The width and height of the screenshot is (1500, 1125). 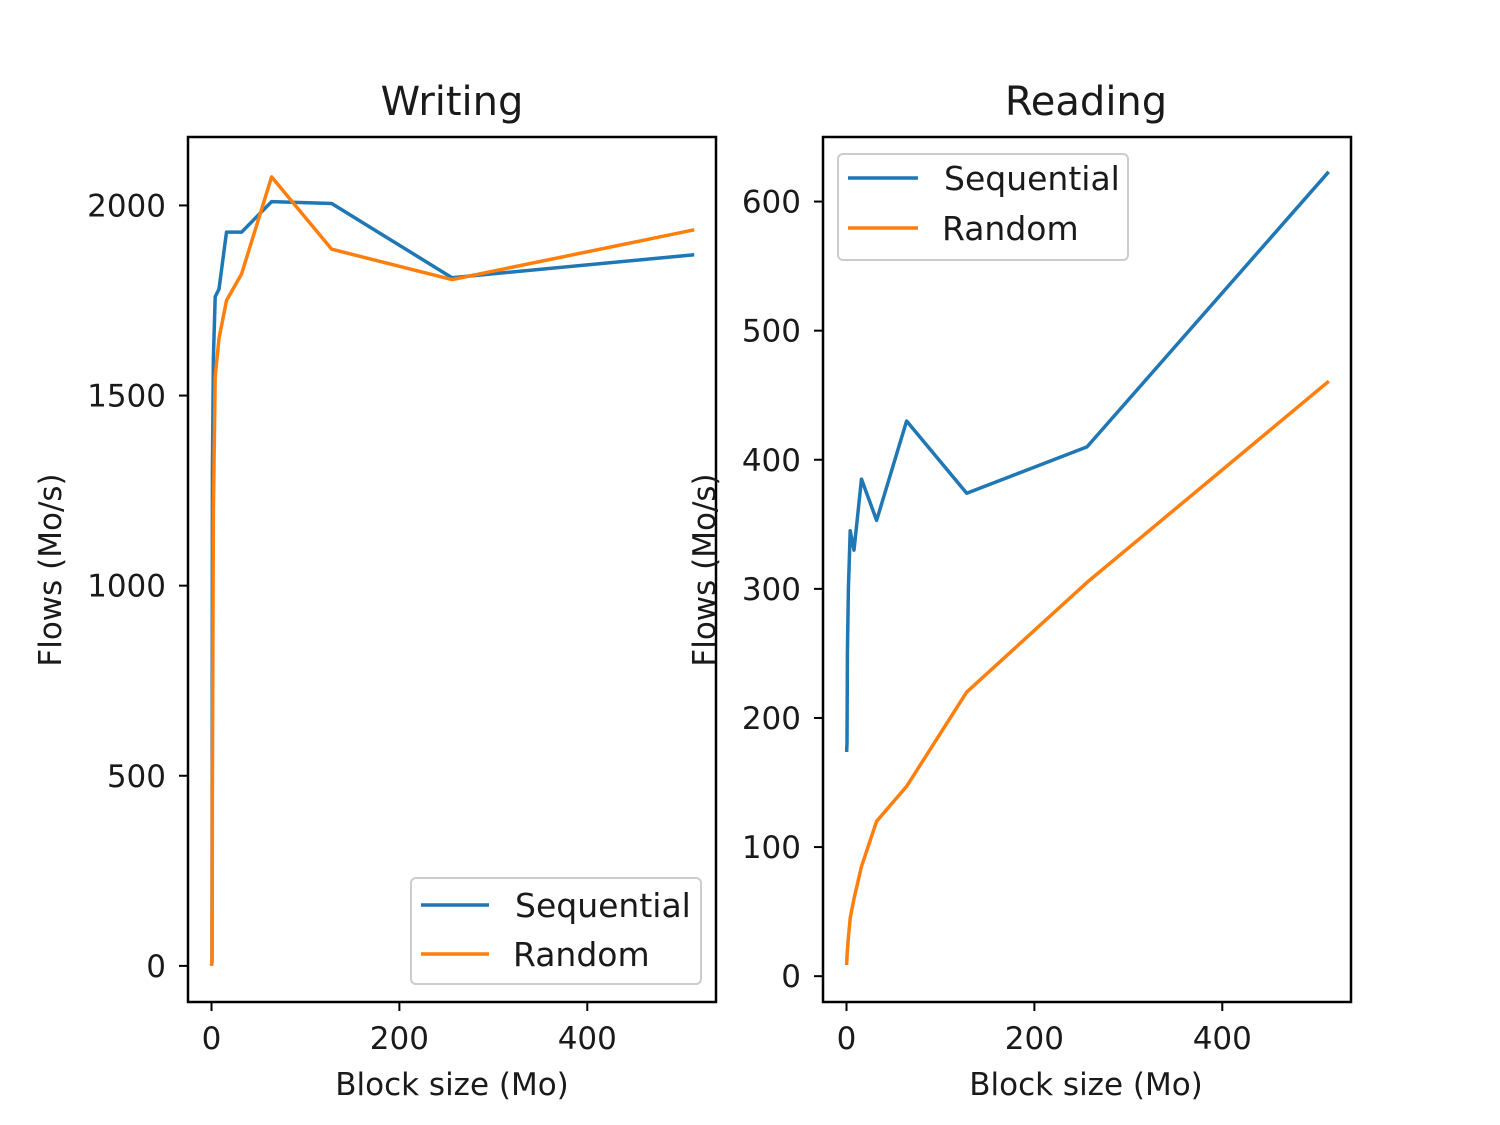 I want to click on reading-legend-box, so click(x=983, y=207).